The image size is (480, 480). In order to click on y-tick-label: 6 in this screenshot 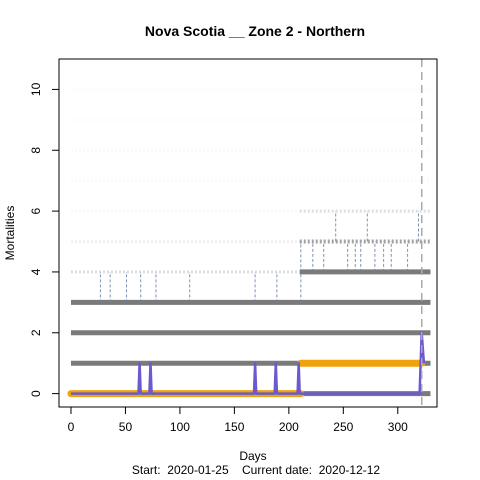, I will do `click(36, 210)`.